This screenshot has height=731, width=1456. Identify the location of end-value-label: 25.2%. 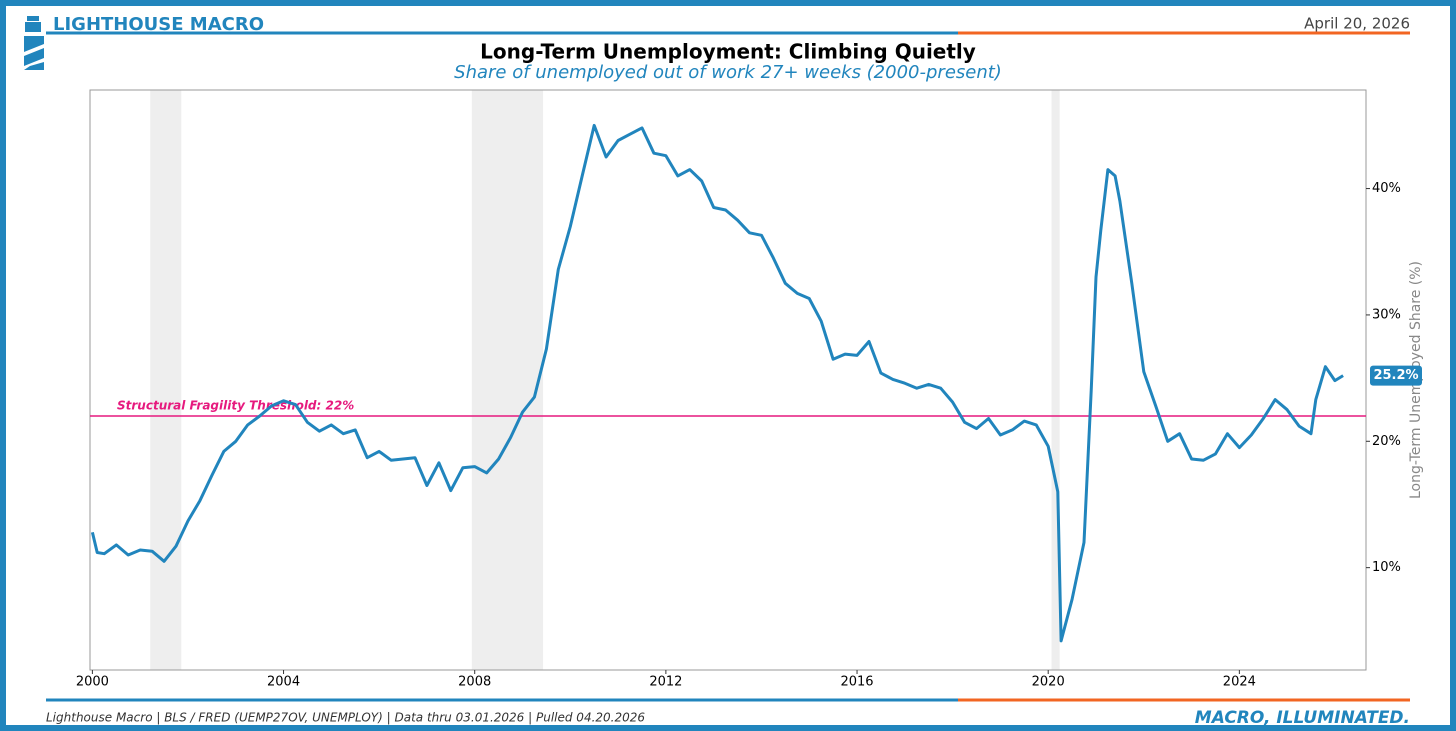
(1395, 375).